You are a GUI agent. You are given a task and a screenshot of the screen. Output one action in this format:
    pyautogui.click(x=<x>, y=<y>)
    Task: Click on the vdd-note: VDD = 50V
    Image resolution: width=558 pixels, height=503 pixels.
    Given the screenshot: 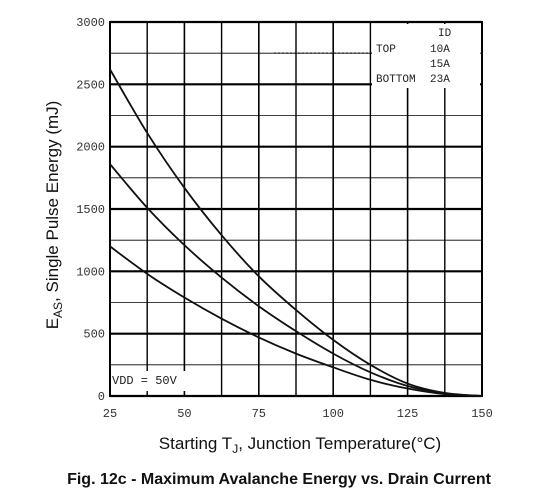 What is the action you would take?
    pyautogui.click(x=145, y=381)
    